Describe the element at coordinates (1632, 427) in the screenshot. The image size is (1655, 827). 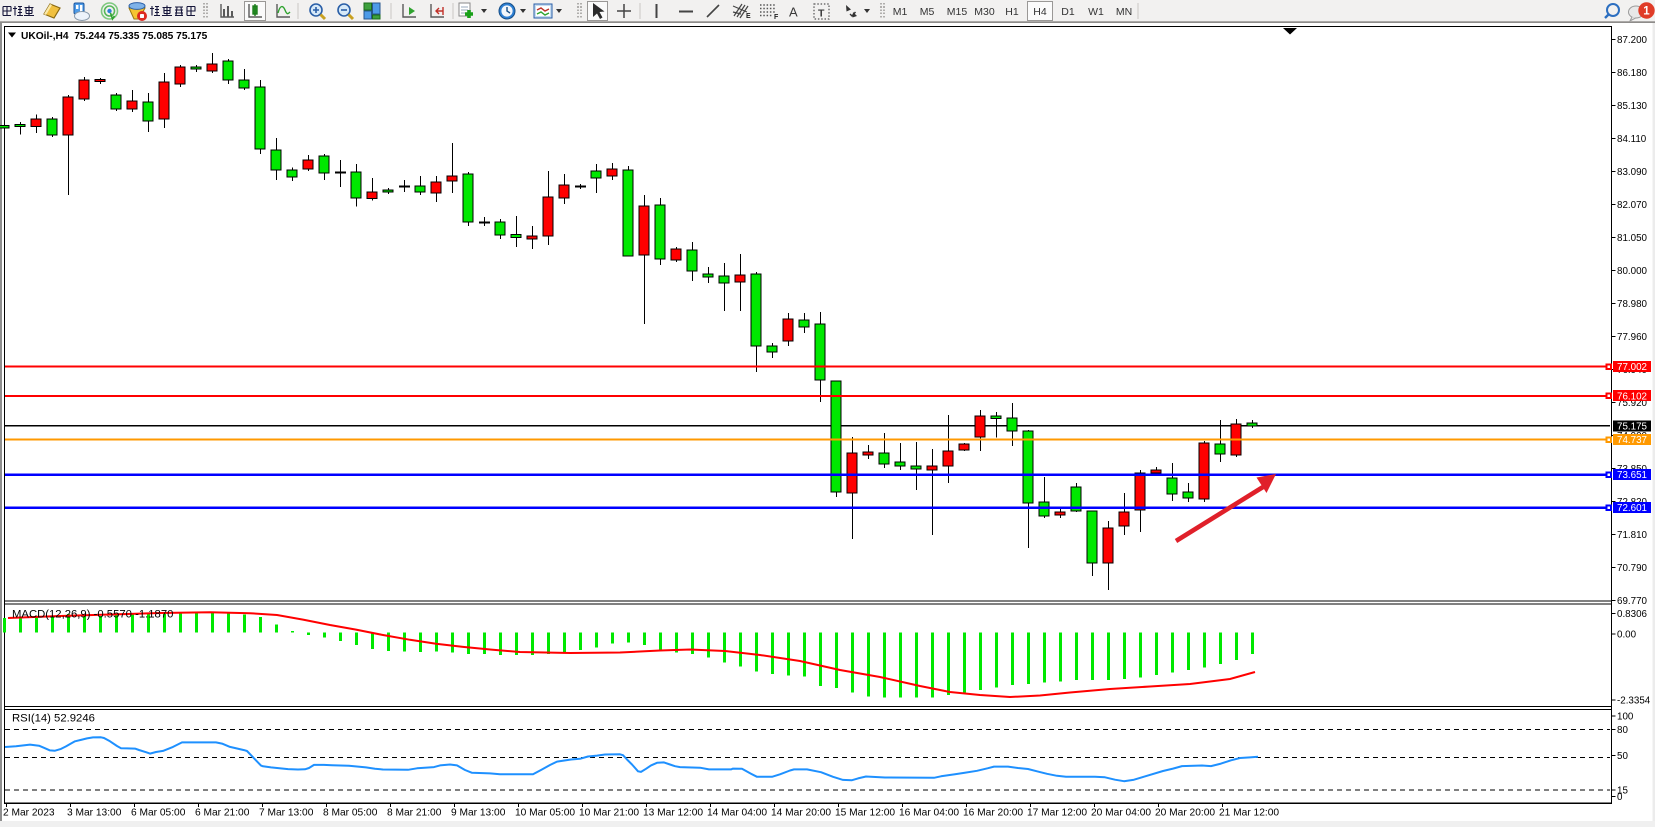
I see `svg-text: 75.175` at that location.